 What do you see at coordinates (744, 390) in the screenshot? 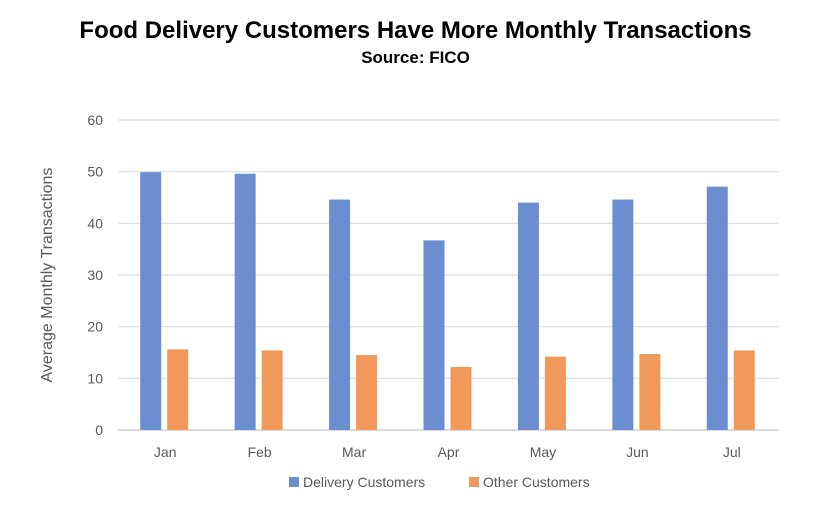
I see `bar-other-customers-jul` at bounding box center [744, 390].